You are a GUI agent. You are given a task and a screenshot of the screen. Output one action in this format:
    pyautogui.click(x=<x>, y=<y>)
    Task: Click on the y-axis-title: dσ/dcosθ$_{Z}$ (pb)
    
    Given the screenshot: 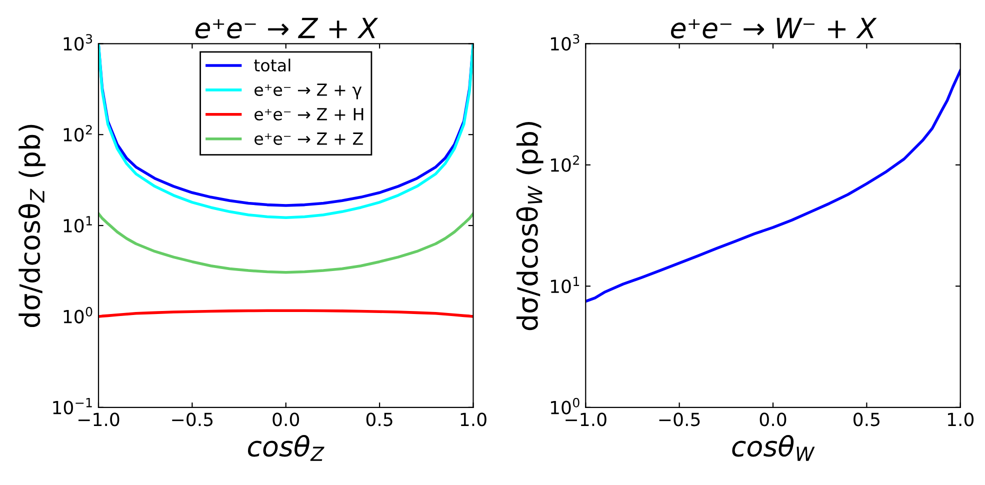 What is the action you would take?
    pyautogui.click(x=32, y=226)
    